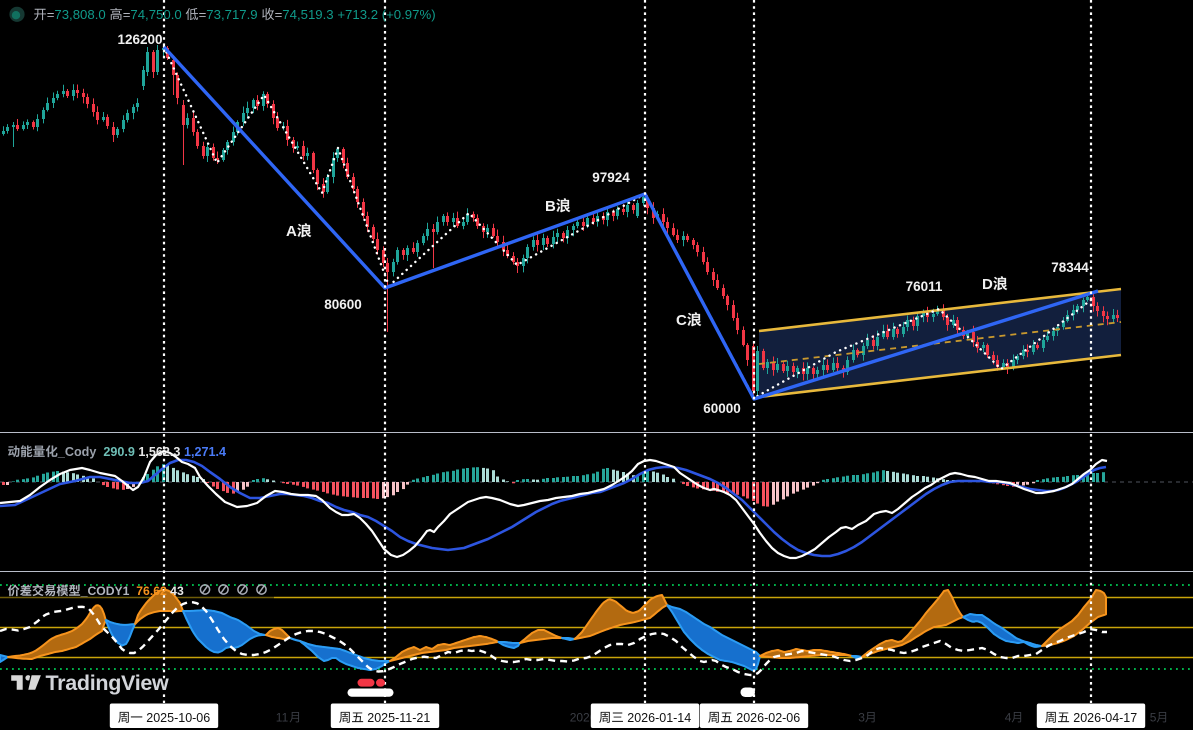 Image resolution: width=1193 pixels, height=730 pixels. I want to click on svg-text: 1,271.4, so click(204, 452).